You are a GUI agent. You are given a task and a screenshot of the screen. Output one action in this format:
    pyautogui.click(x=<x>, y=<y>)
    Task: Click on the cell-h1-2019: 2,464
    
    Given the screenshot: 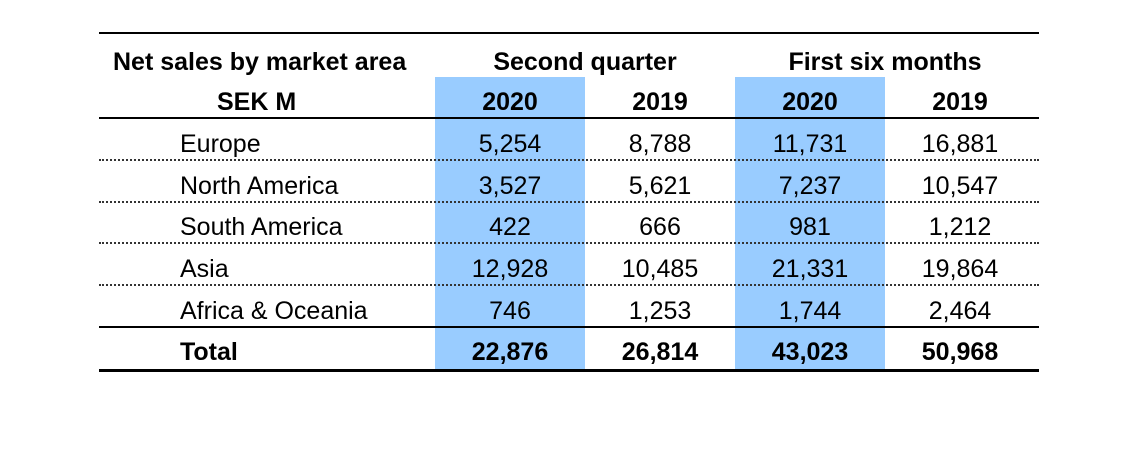 What is the action you would take?
    pyautogui.click(x=960, y=311)
    